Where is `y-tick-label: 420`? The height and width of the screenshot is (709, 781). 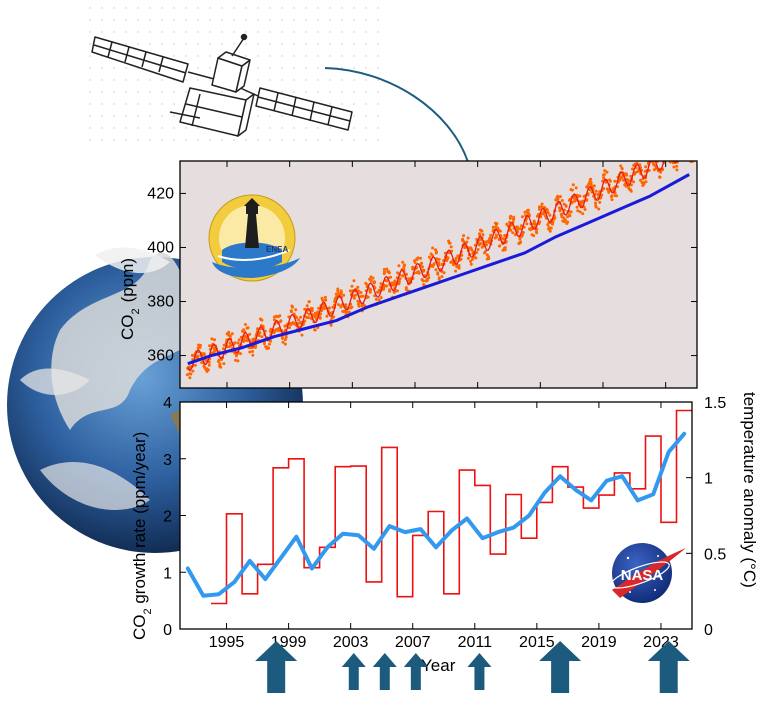 y-tick-label: 420 is located at coordinates (160, 193).